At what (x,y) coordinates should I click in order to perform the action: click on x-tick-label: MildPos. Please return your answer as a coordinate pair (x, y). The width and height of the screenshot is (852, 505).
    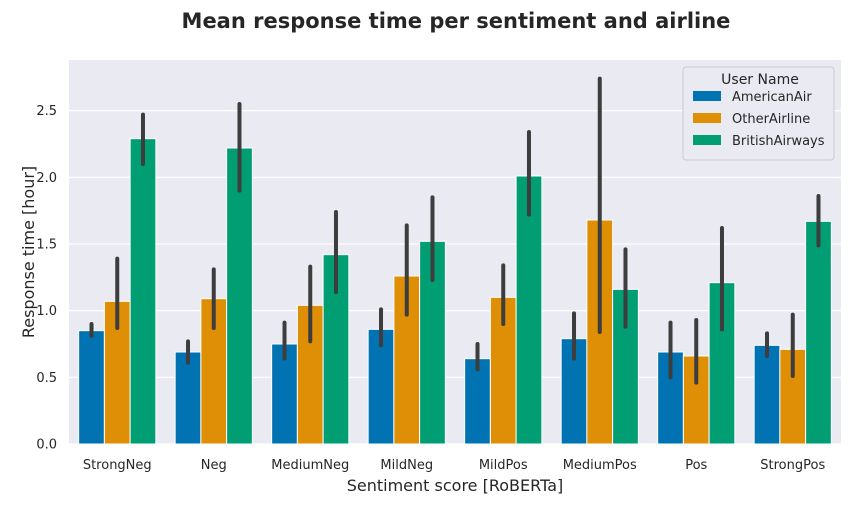
    Looking at the image, I should click on (503, 465).